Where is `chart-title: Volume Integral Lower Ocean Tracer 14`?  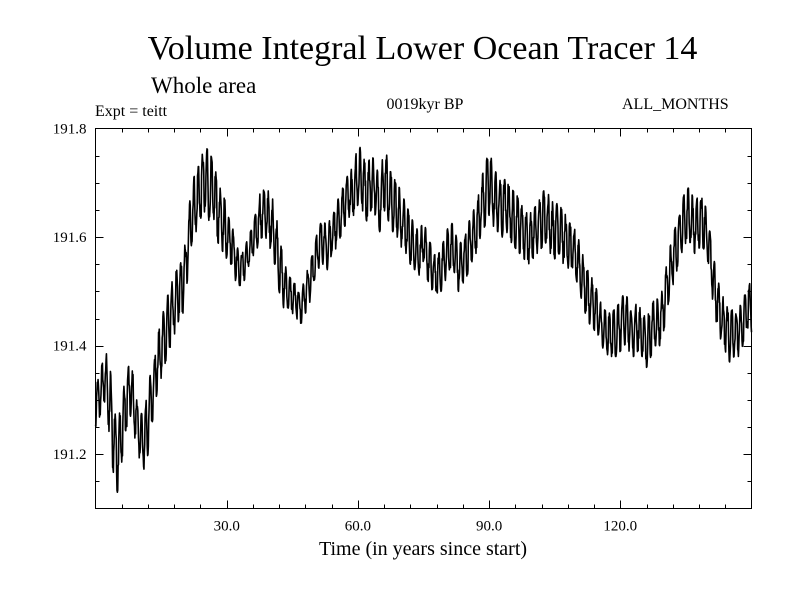
chart-title: Volume Integral Lower Ocean Tracer 14 is located at coordinates (422, 48).